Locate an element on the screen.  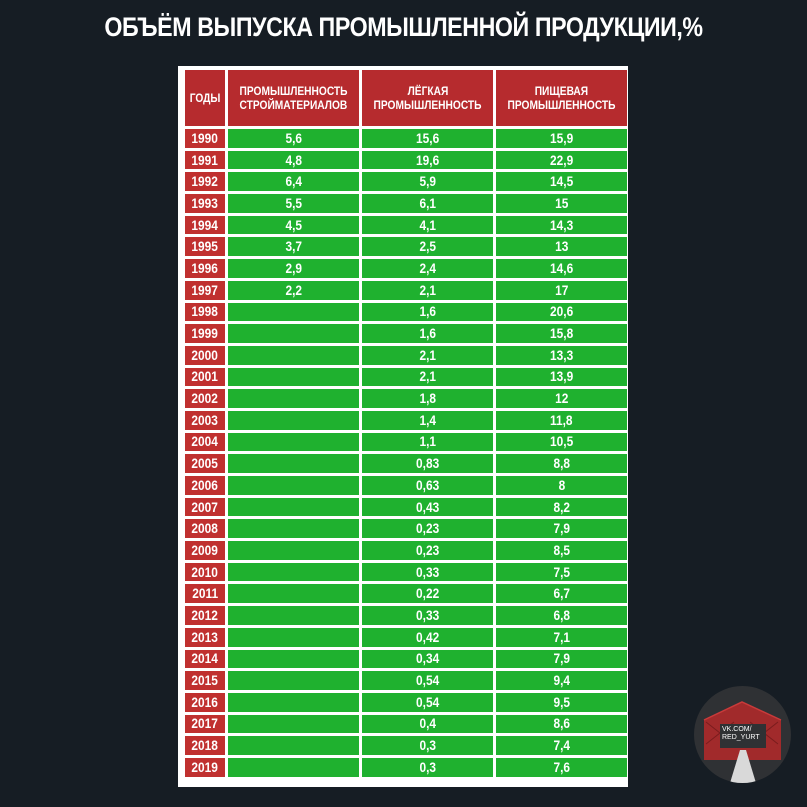
table-row: 1995 3,7 2,5 13 is located at coordinates (406, 247).